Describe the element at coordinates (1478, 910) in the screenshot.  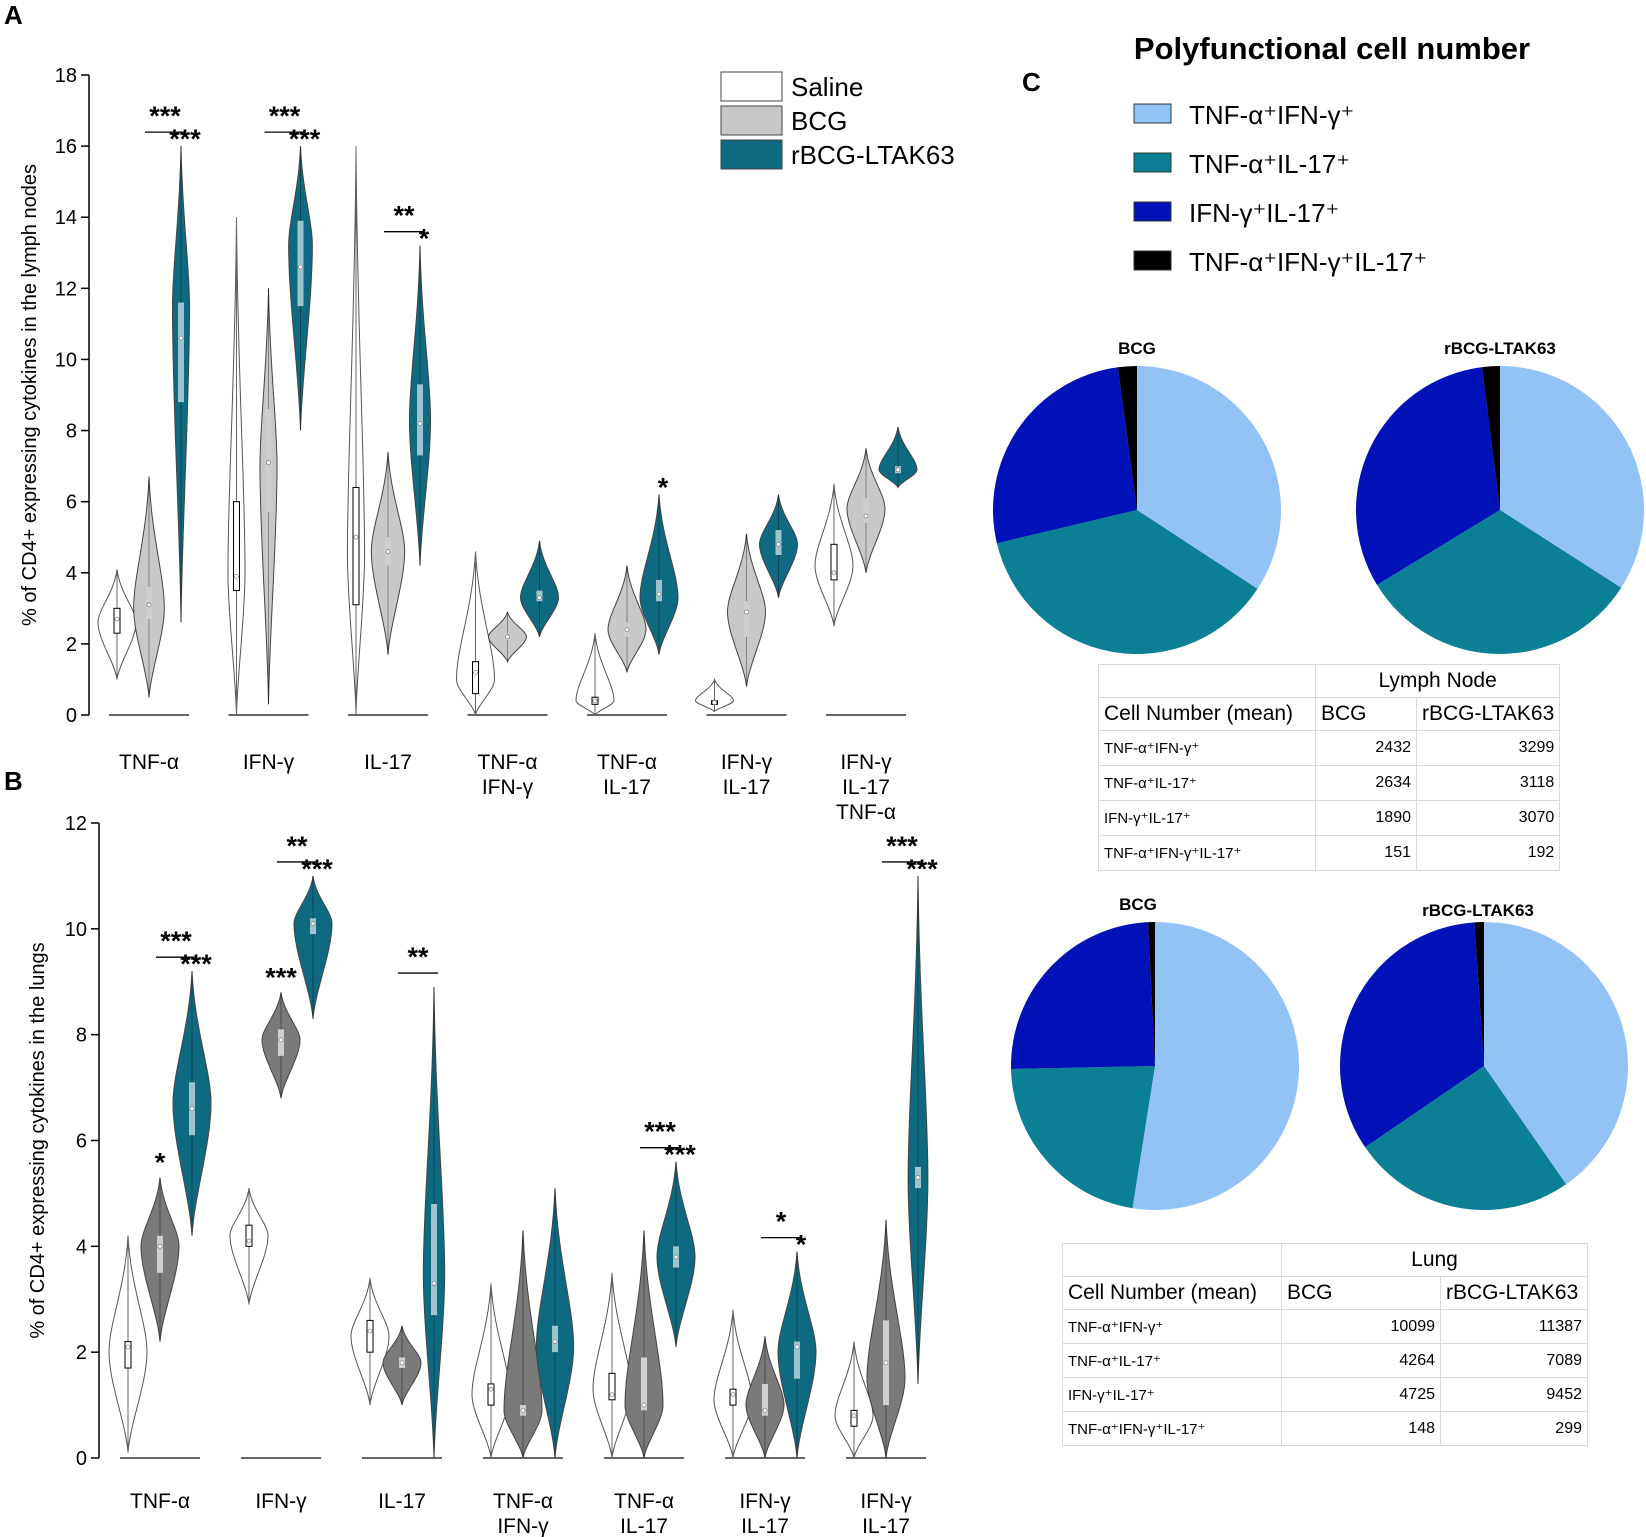
I see `pie-title: rBCG-LTAK63` at that location.